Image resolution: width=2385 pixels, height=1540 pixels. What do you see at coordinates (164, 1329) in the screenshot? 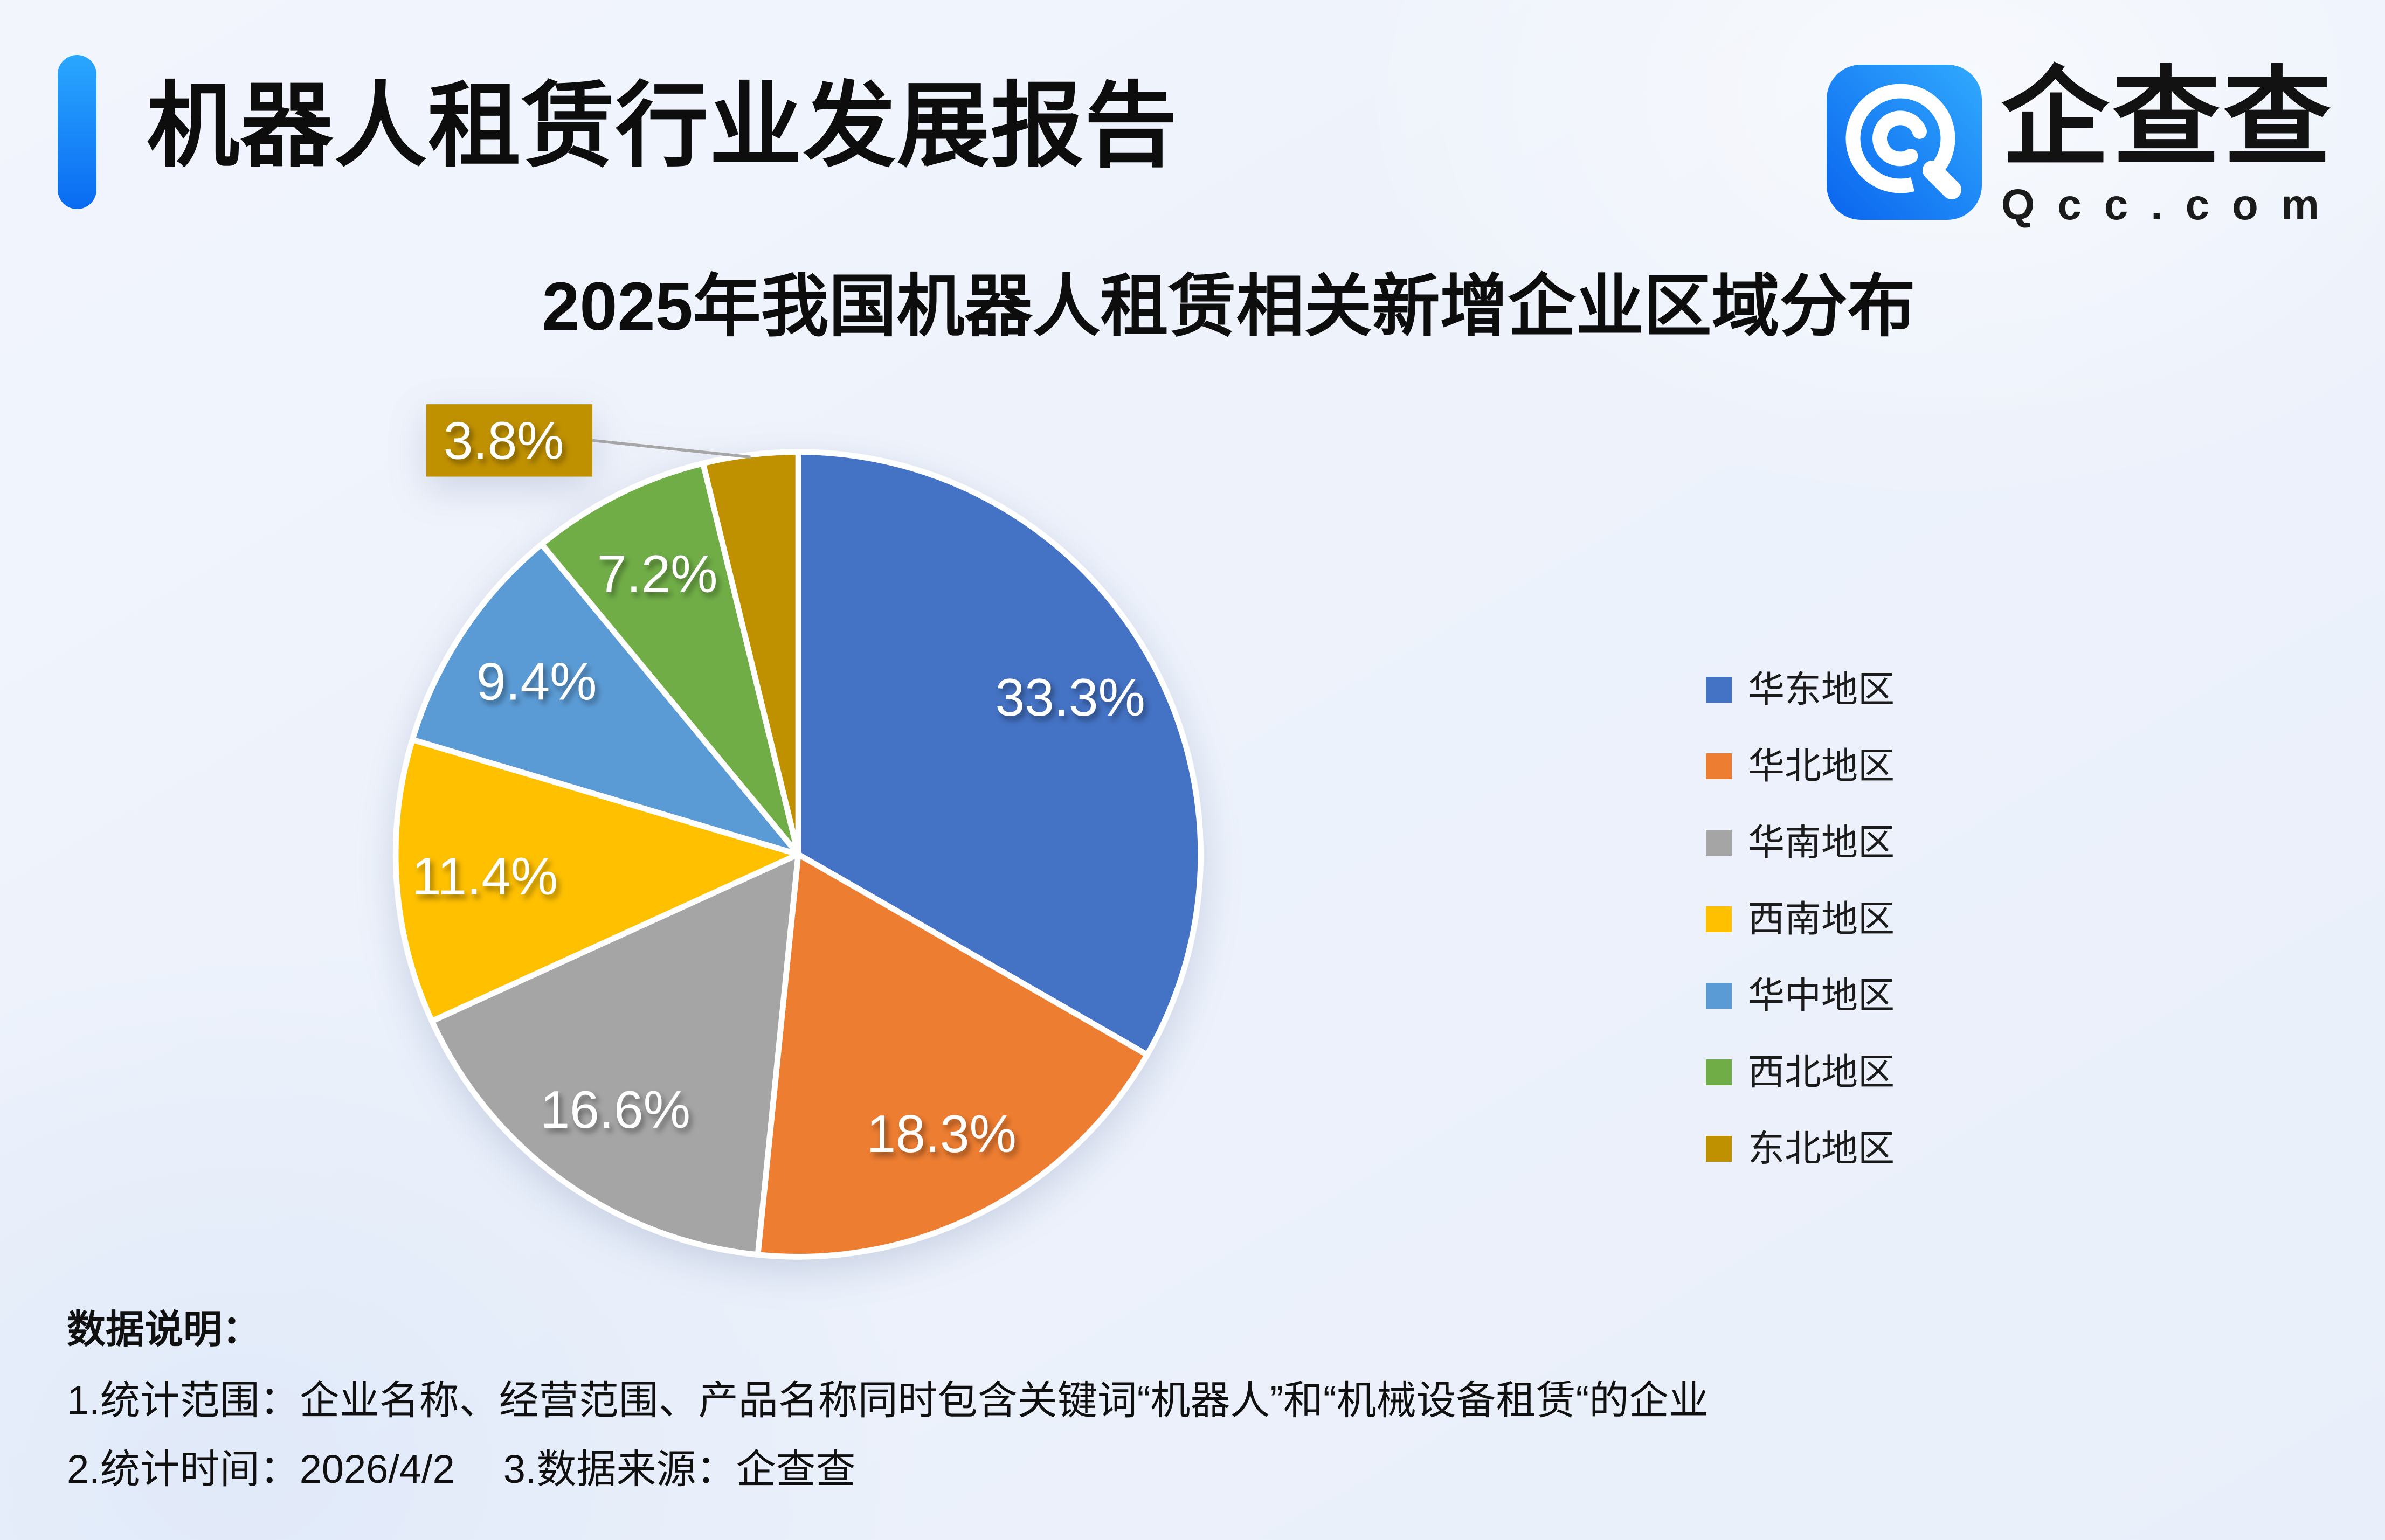
I see `notes-heading: 数据说明：` at bounding box center [164, 1329].